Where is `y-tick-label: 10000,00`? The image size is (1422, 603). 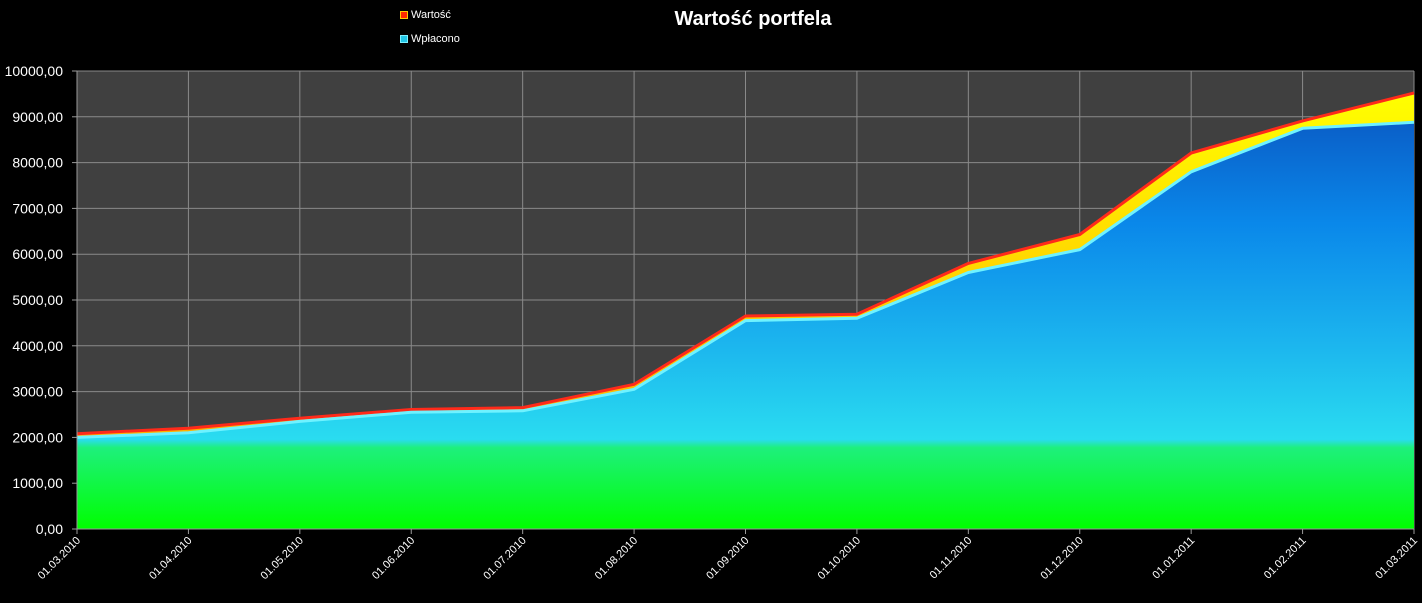 y-tick-label: 10000,00 is located at coordinates (34, 71).